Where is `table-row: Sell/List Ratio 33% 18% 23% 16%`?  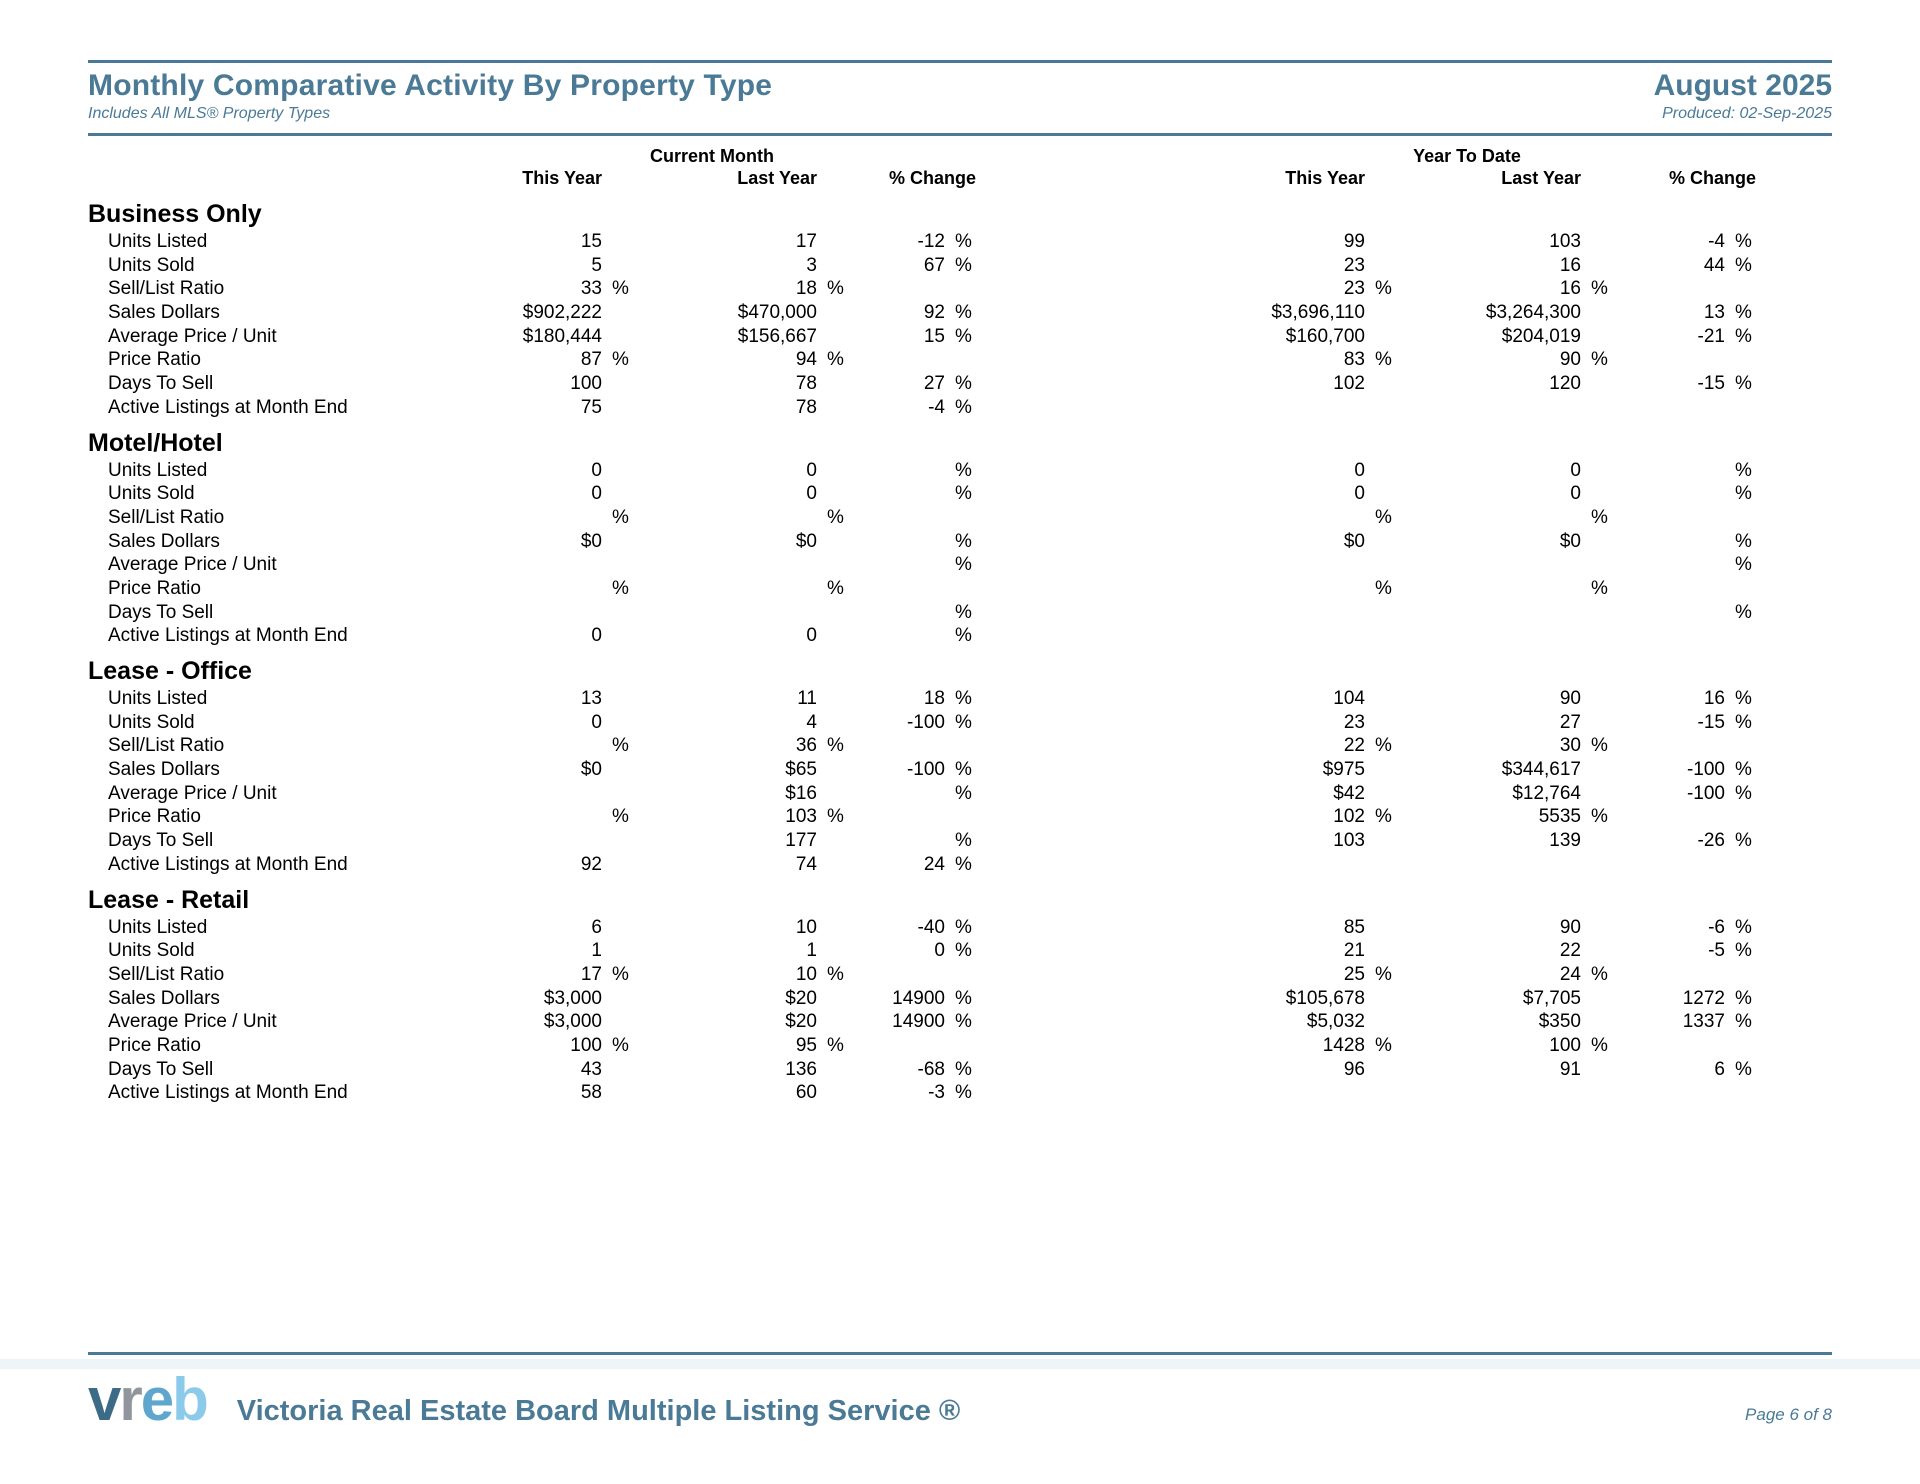 table-row: Sell/List Ratio 33% 18% 23% 16% is located at coordinates (960, 289).